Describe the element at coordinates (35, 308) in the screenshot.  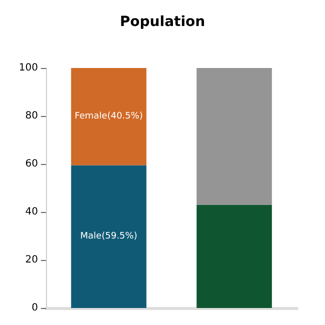
I see `y-tick-label: 0` at that location.